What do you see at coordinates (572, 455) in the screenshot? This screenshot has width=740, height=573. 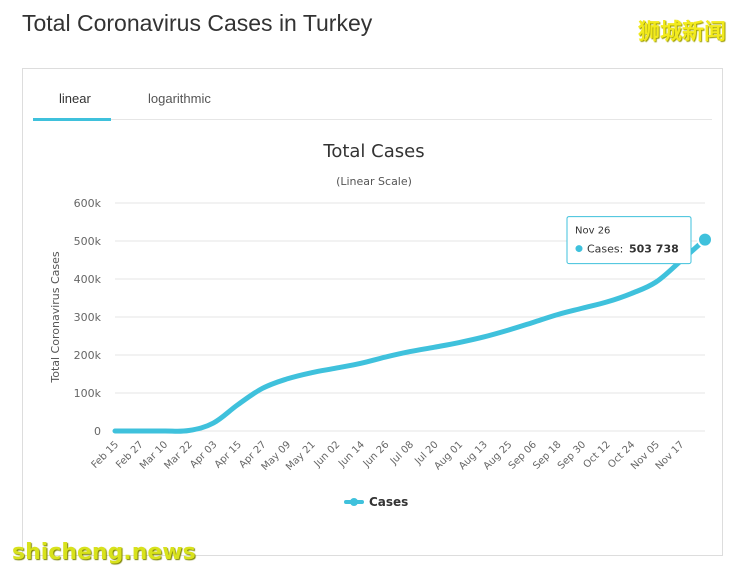 I see `x-tick-label: Sep 30` at bounding box center [572, 455].